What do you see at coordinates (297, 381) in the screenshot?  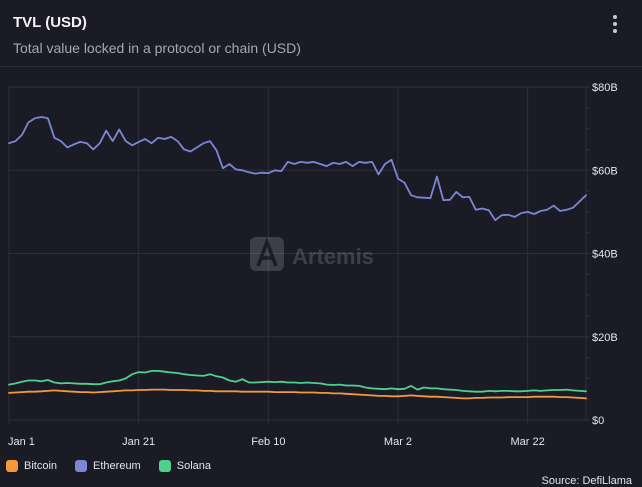 I see `series-line-solana` at bounding box center [297, 381].